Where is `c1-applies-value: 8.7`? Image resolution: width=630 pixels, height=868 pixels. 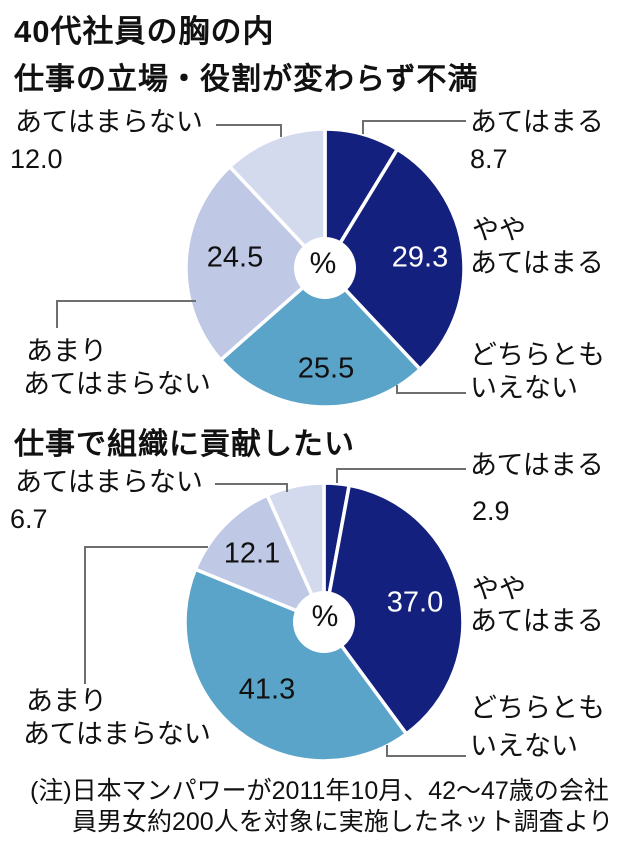
c1-applies-value: 8.7 is located at coordinates (489, 159).